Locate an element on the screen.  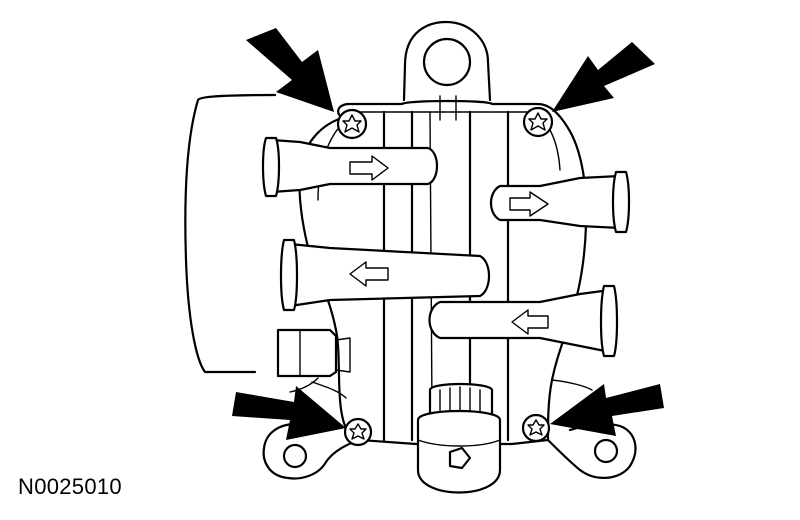
flow-arrow-left is located at coordinates (369, 274).